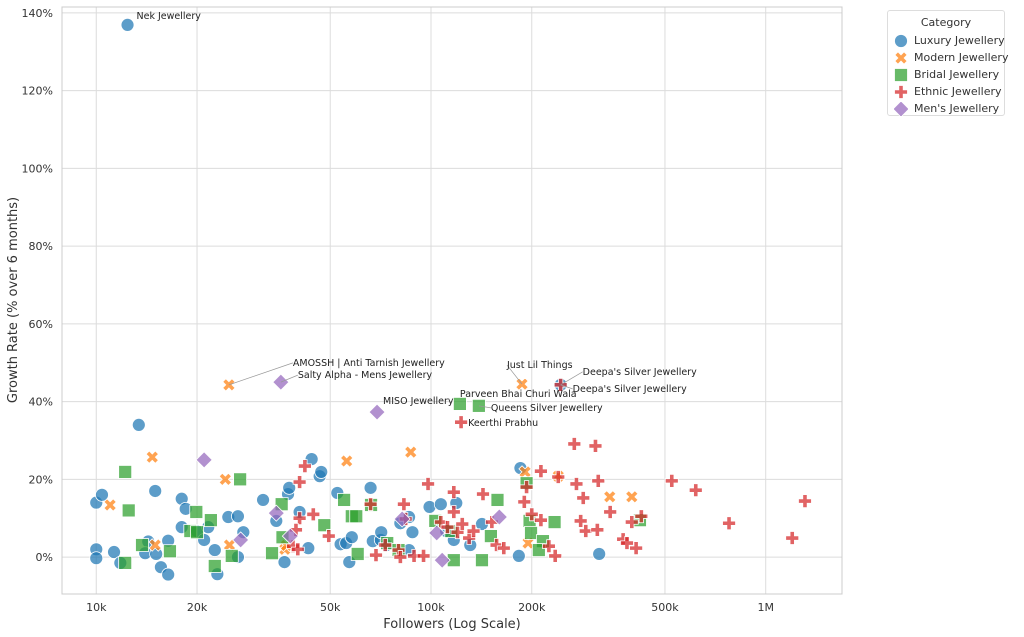 This screenshot has width=1024, height=637. I want to click on legend-label: Bridal Jewellery, so click(957, 74).